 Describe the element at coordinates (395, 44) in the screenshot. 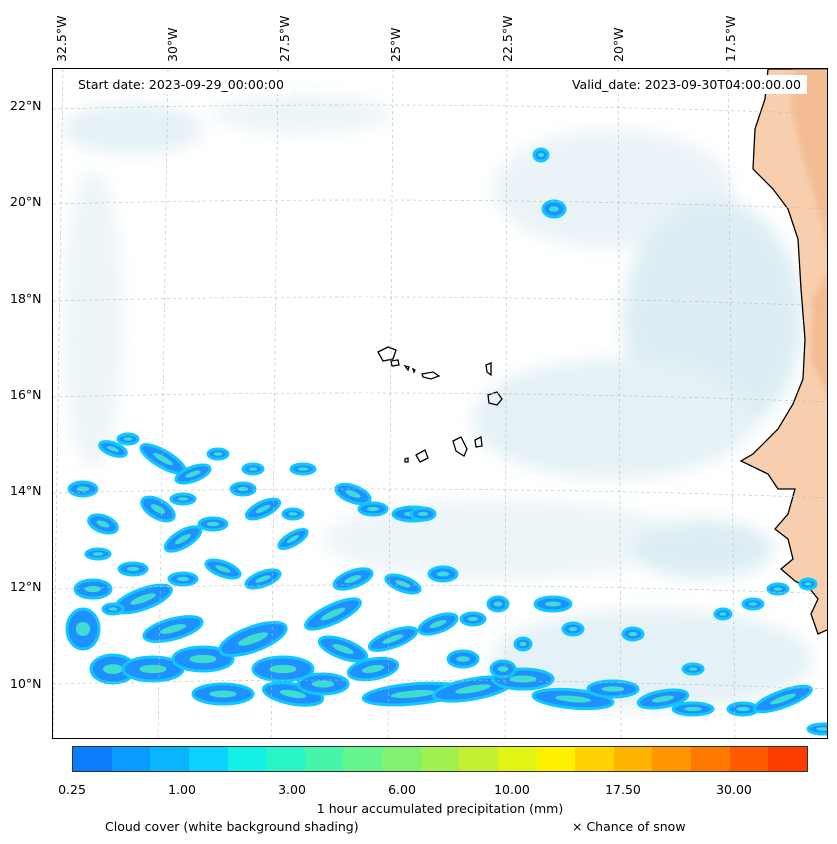

I see `longitude-label: 25°W` at that location.